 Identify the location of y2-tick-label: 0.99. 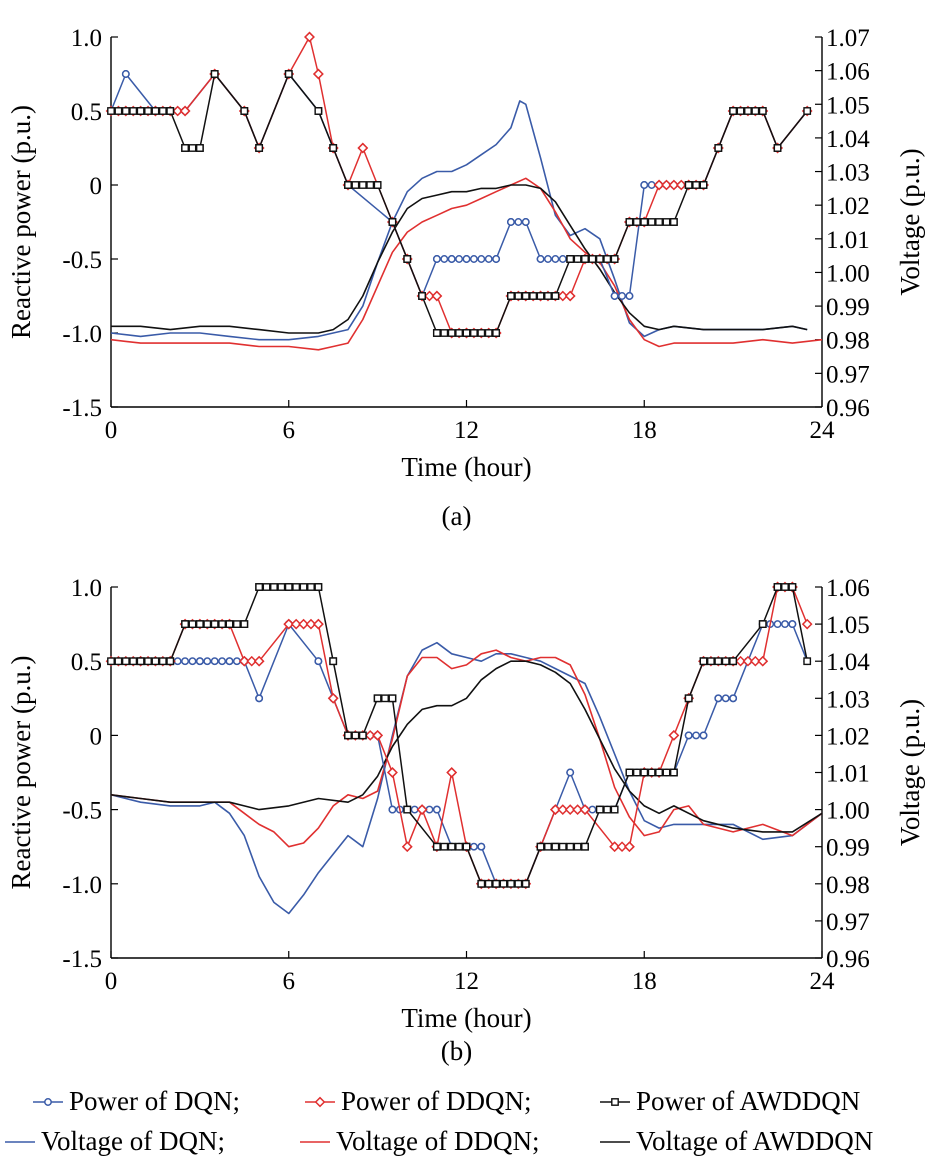
(848, 848).